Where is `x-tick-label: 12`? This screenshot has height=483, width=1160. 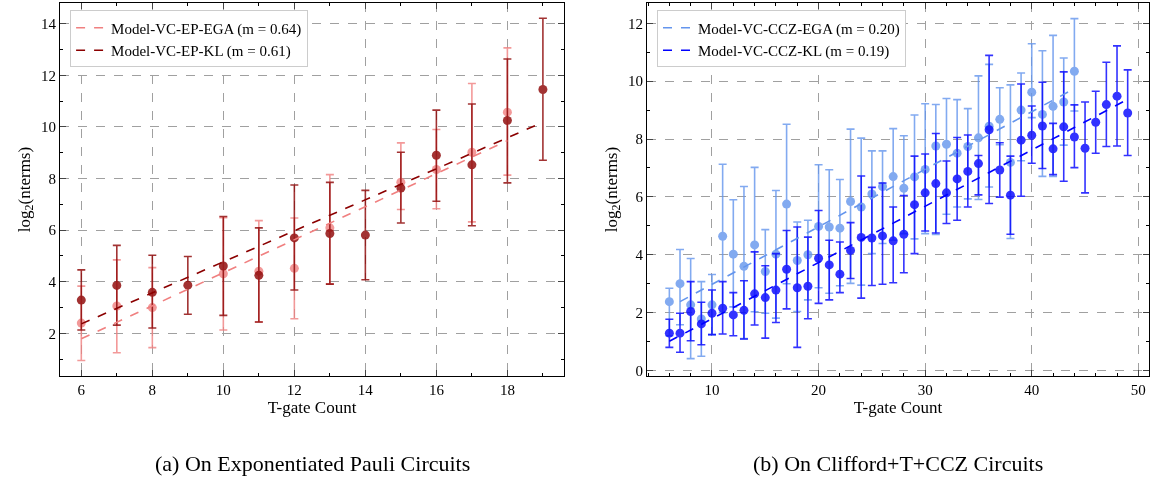 x-tick-label: 12 is located at coordinates (294, 390).